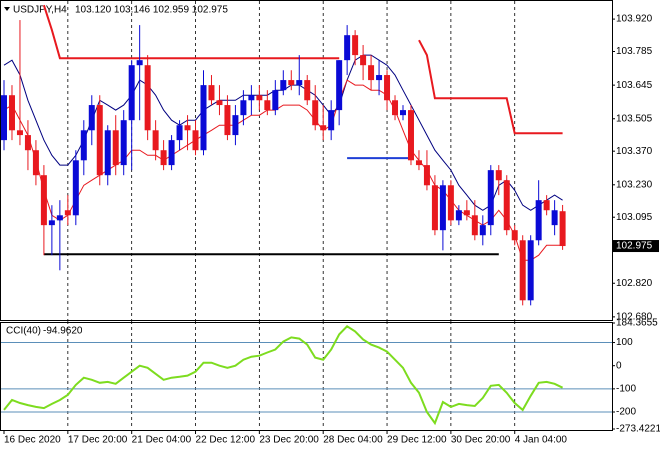  I want to click on last-price-label: 102.975, so click(634, 246).